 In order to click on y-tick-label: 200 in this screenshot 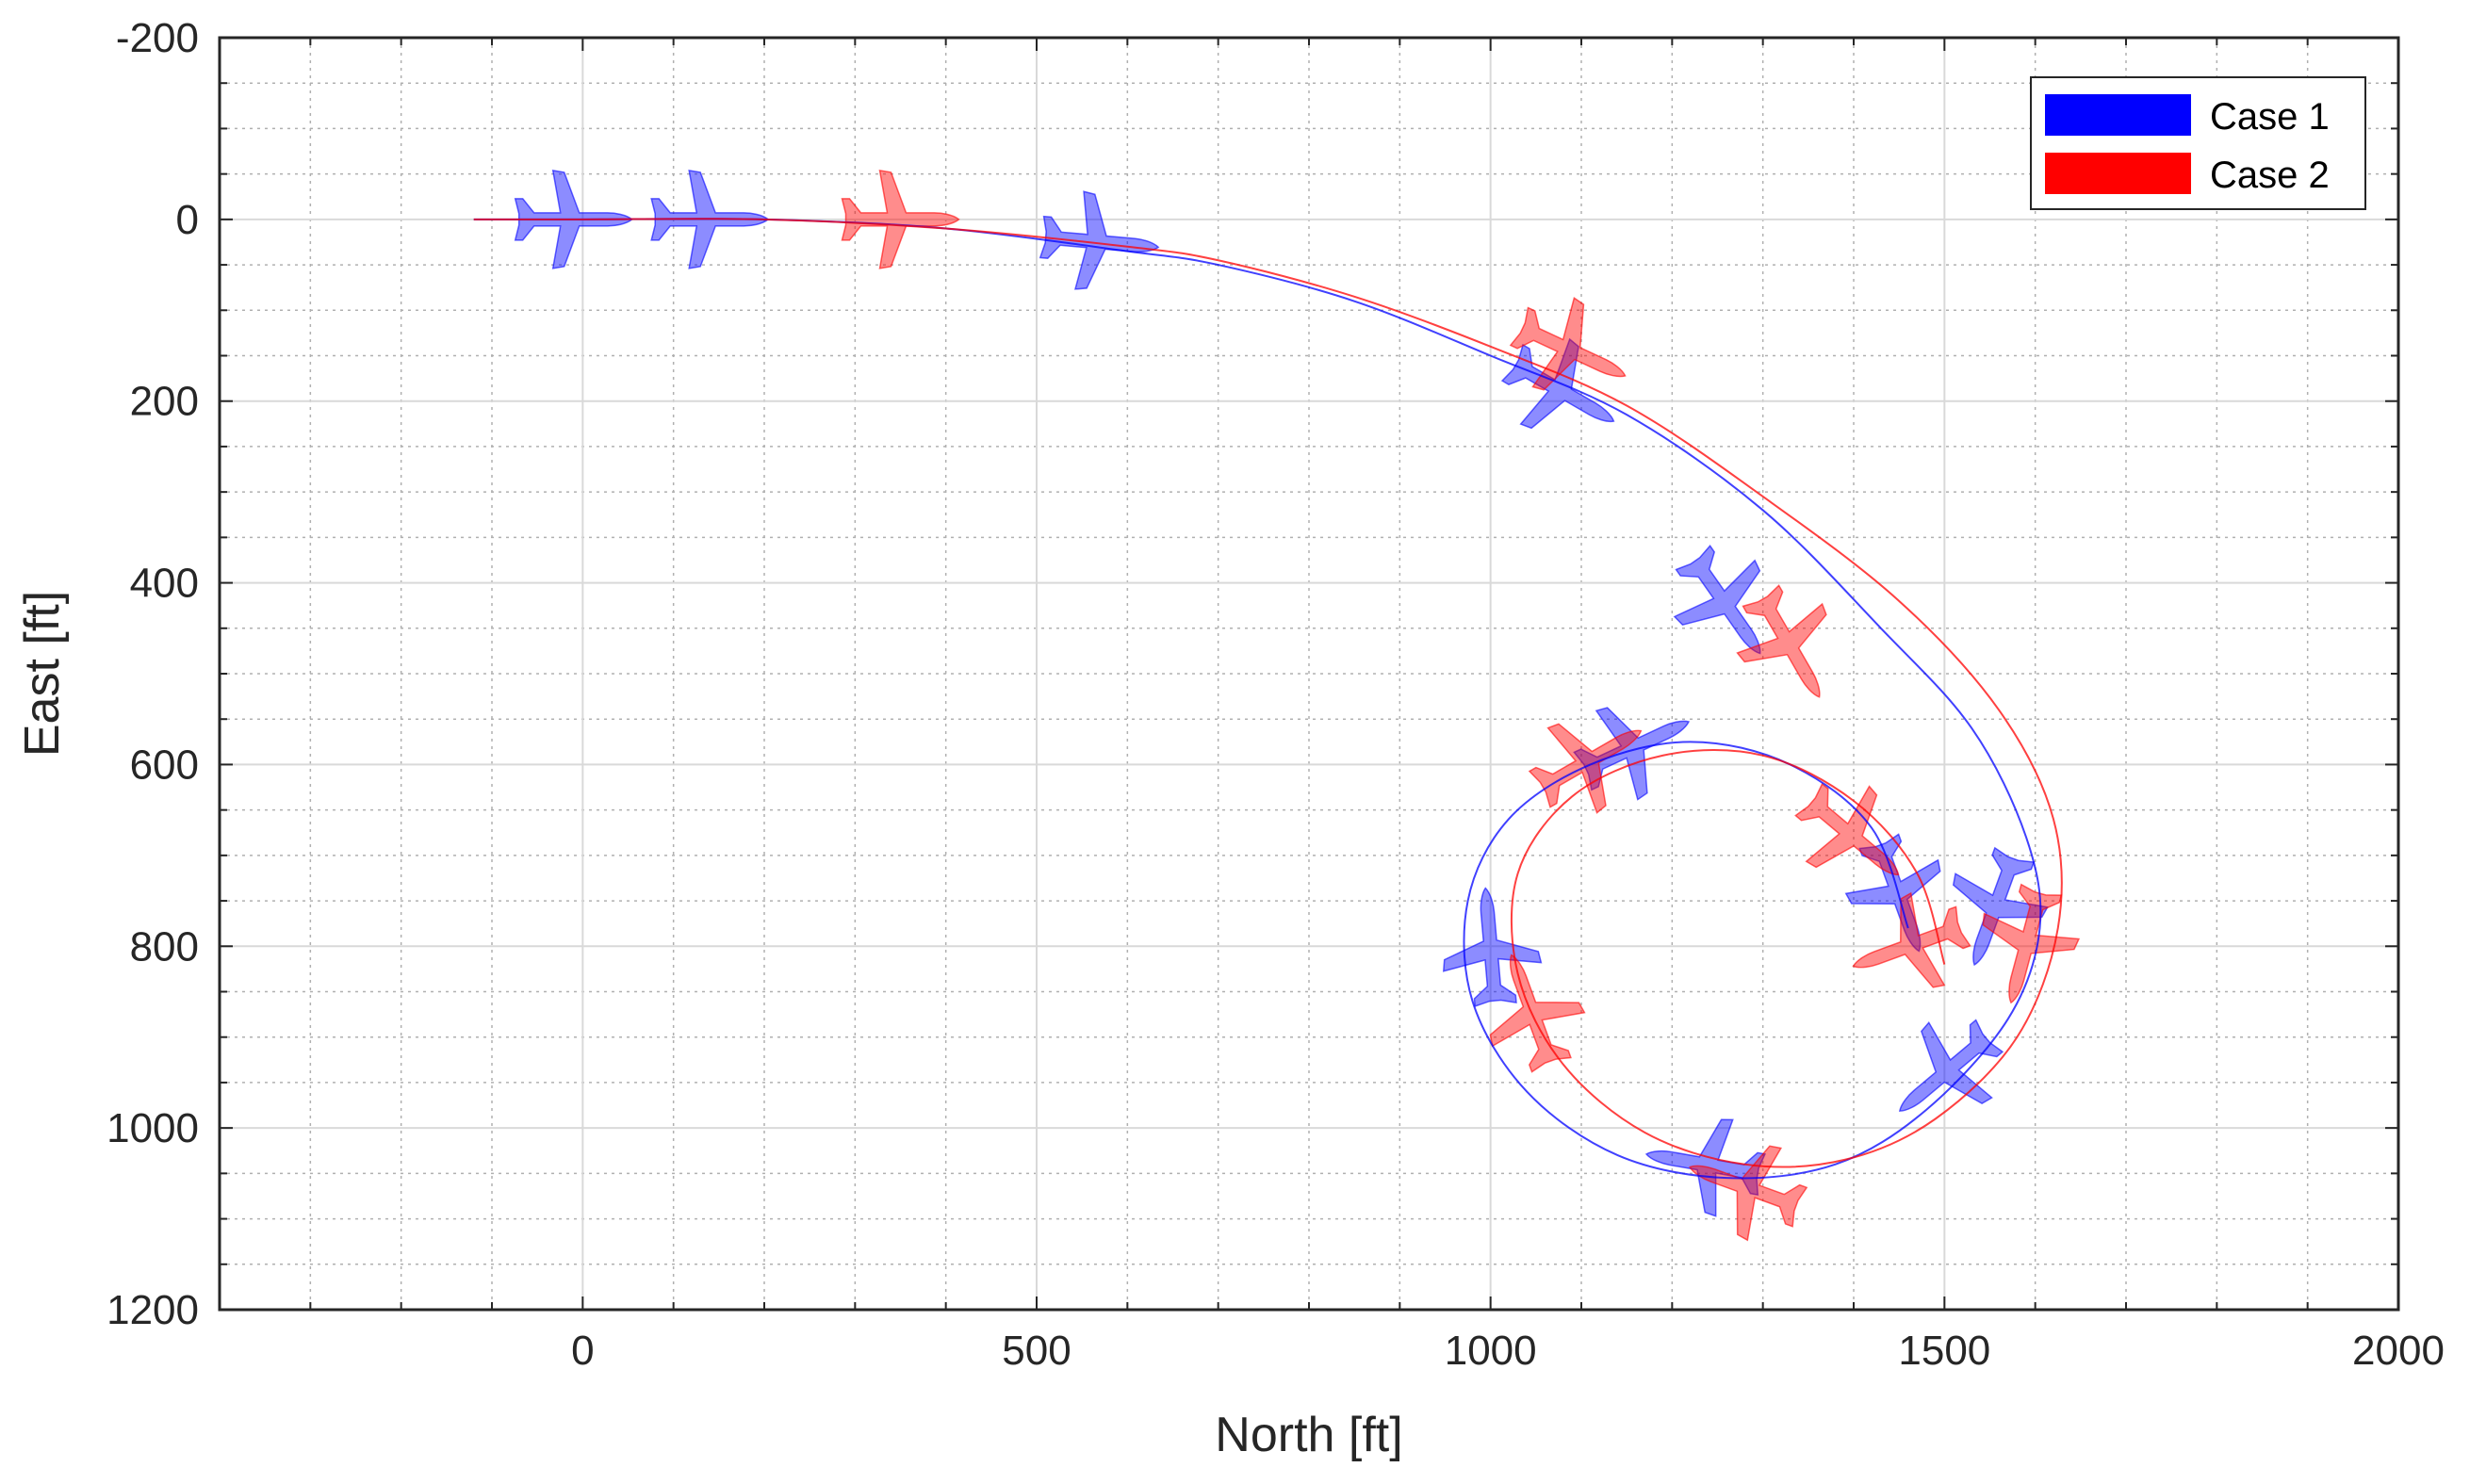, I will do `click(164, 402)`.